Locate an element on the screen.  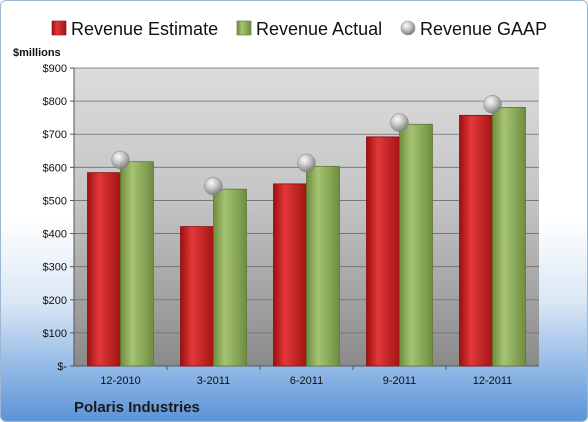
legend-marker-gaap is located at coordinates (408, 28).